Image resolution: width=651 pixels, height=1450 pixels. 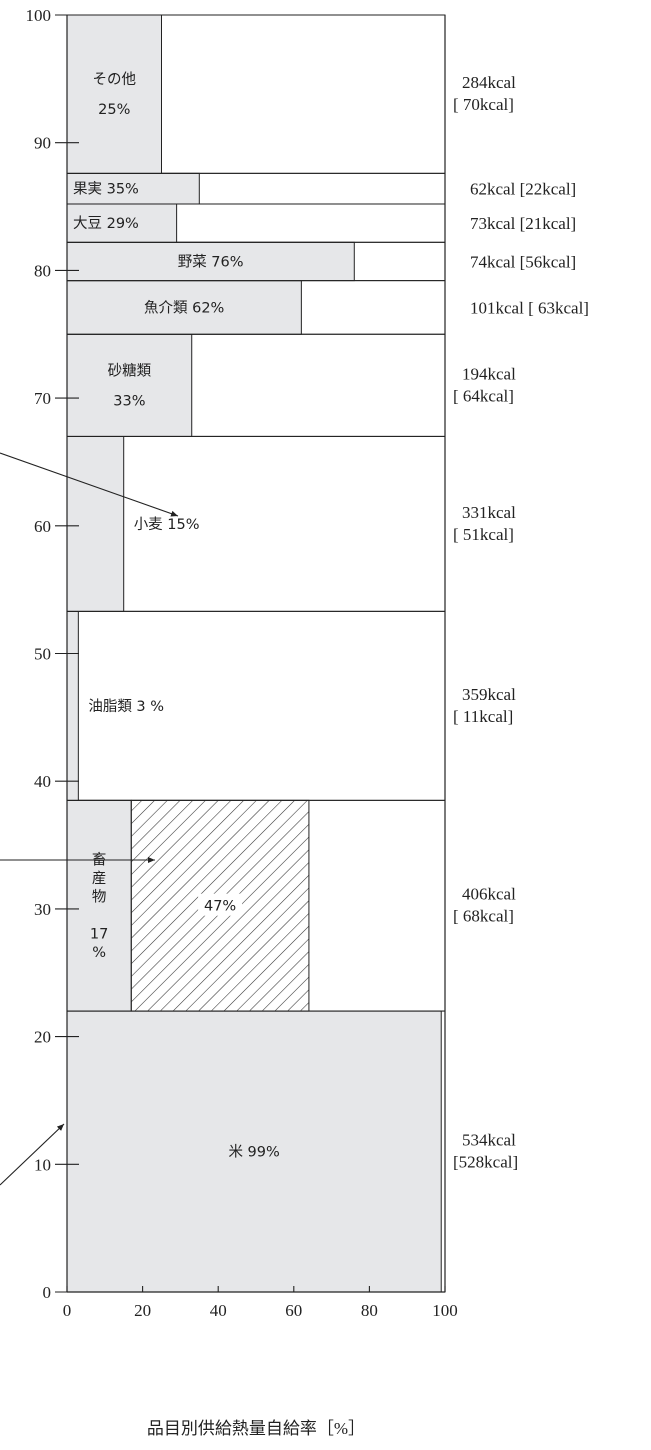 What do you see at coordinates (523, 189) in the screenshot?
I see `fruits-kcal: 62kcal [22kcal]` at bounding box center [523, 189].